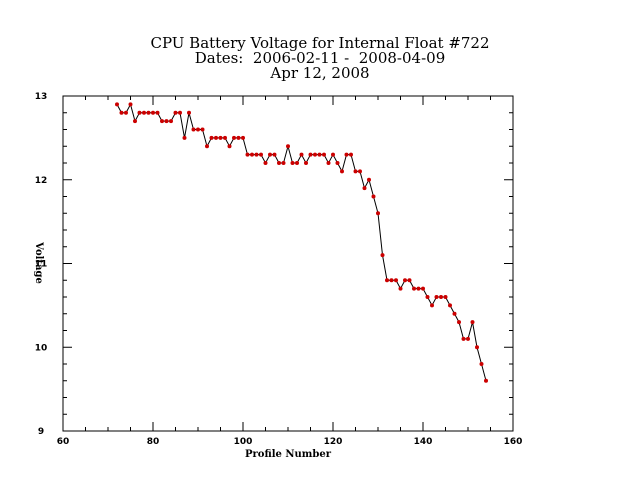 The width and height of the screenshot is (640, 480). What do you see at coordinates (288, 454) in the screenshot?
I see `x-axis-label: Profile Number` at bounding box center [288, 454].